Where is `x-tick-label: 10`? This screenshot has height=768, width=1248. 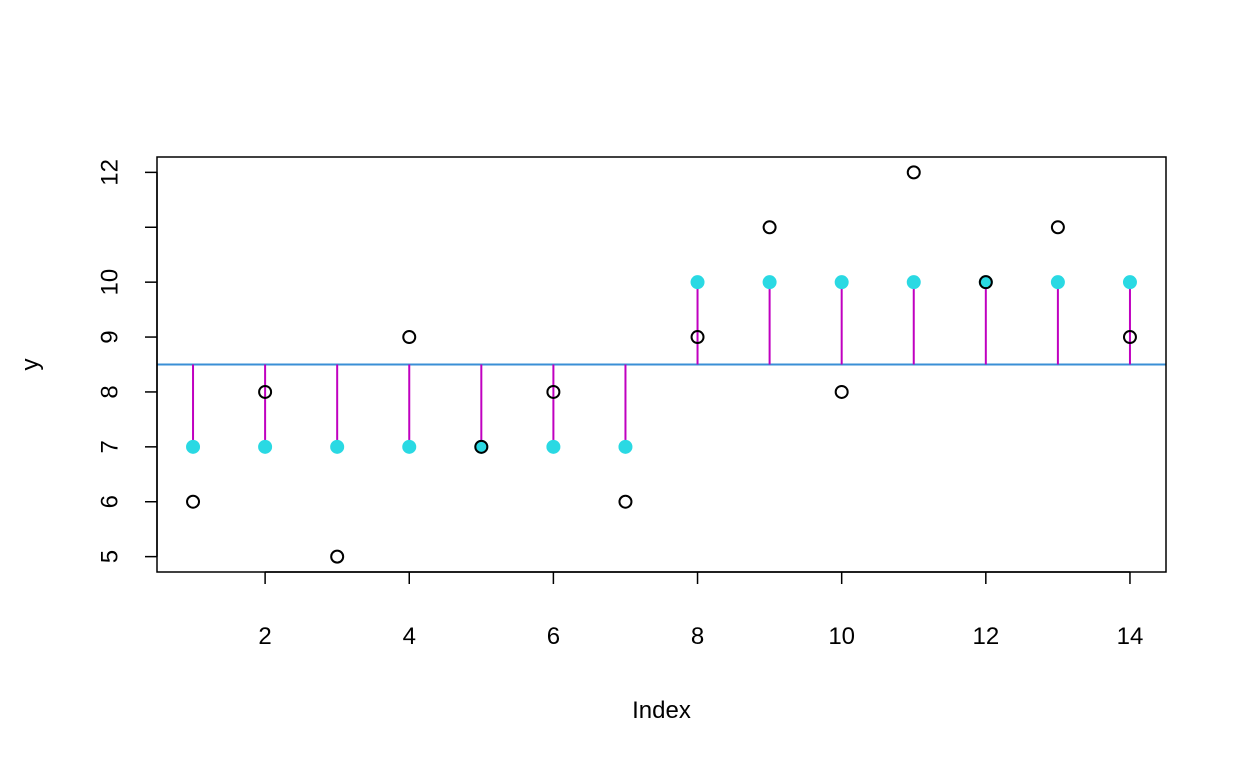
x-tick-label: 10 is located at coordinates (841, 636).